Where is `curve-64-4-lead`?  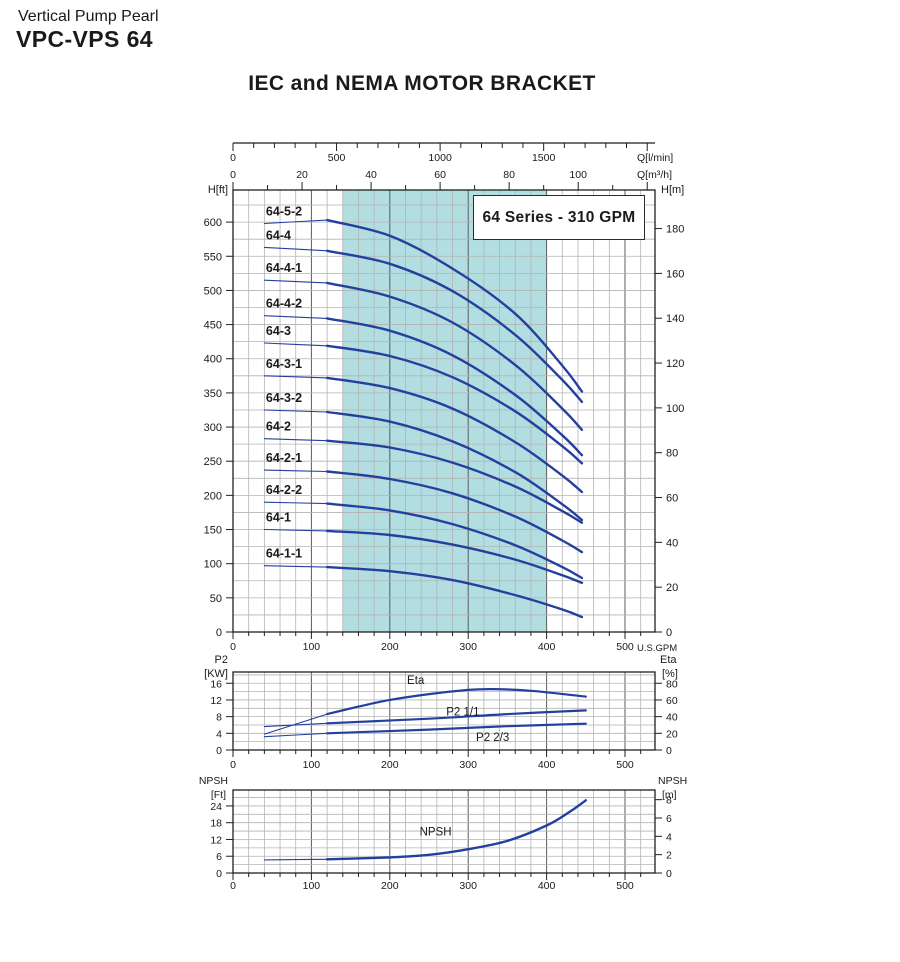 curve-64-4-lead is located at coordinates (295, 249).